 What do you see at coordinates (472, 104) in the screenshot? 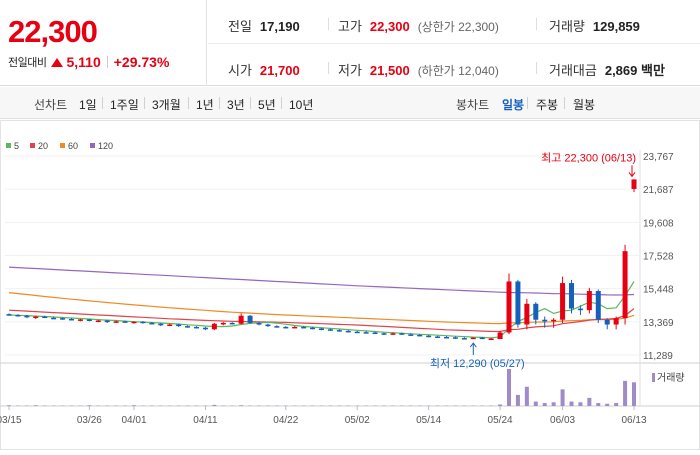
I see `candle-chart-label: 봉차트` at bounding box center [472, 104].